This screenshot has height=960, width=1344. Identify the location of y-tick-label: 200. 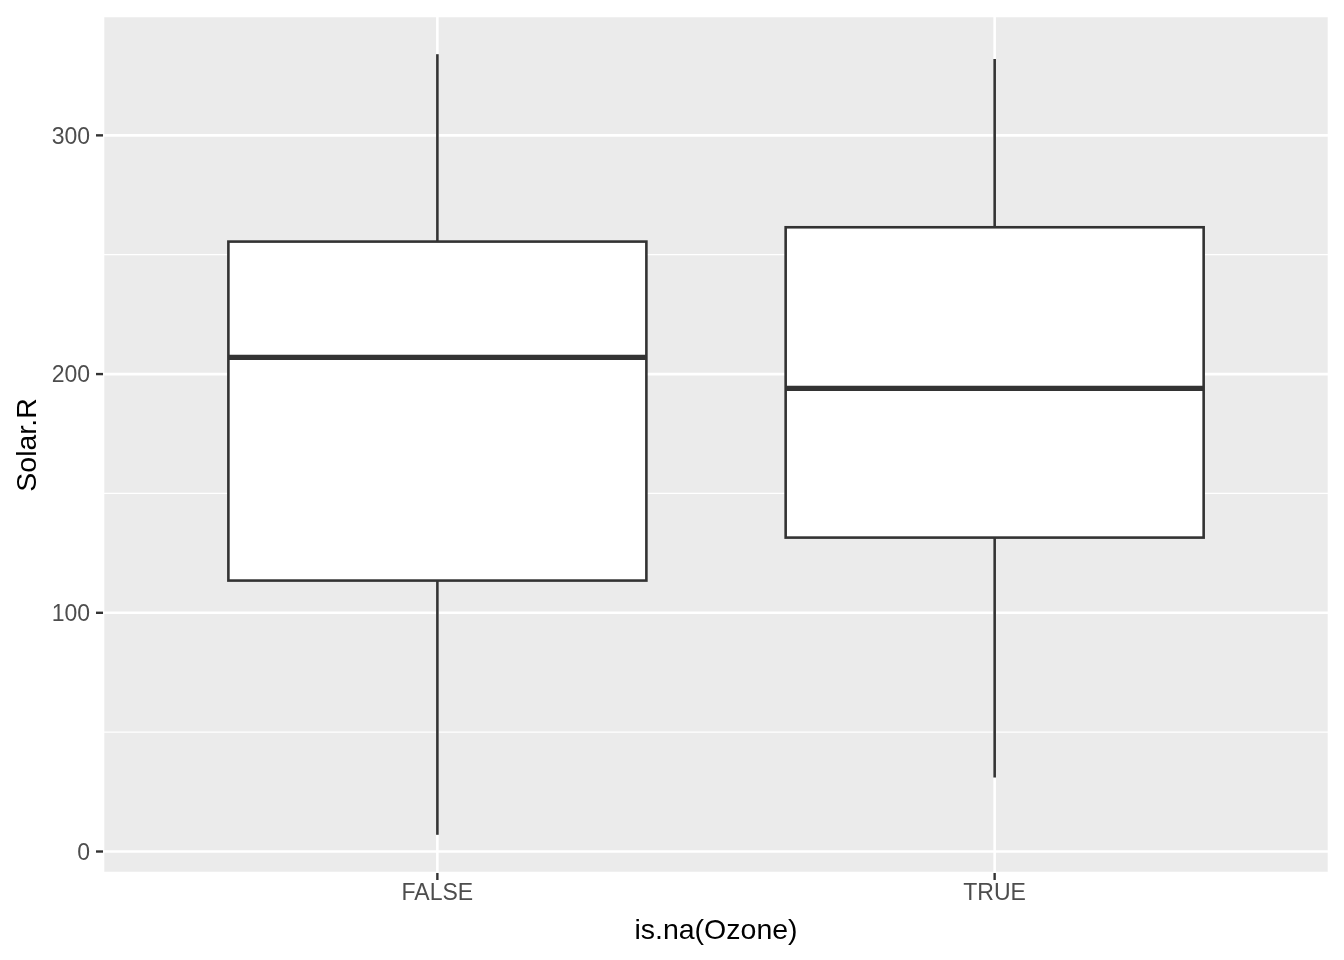
(70, 374).